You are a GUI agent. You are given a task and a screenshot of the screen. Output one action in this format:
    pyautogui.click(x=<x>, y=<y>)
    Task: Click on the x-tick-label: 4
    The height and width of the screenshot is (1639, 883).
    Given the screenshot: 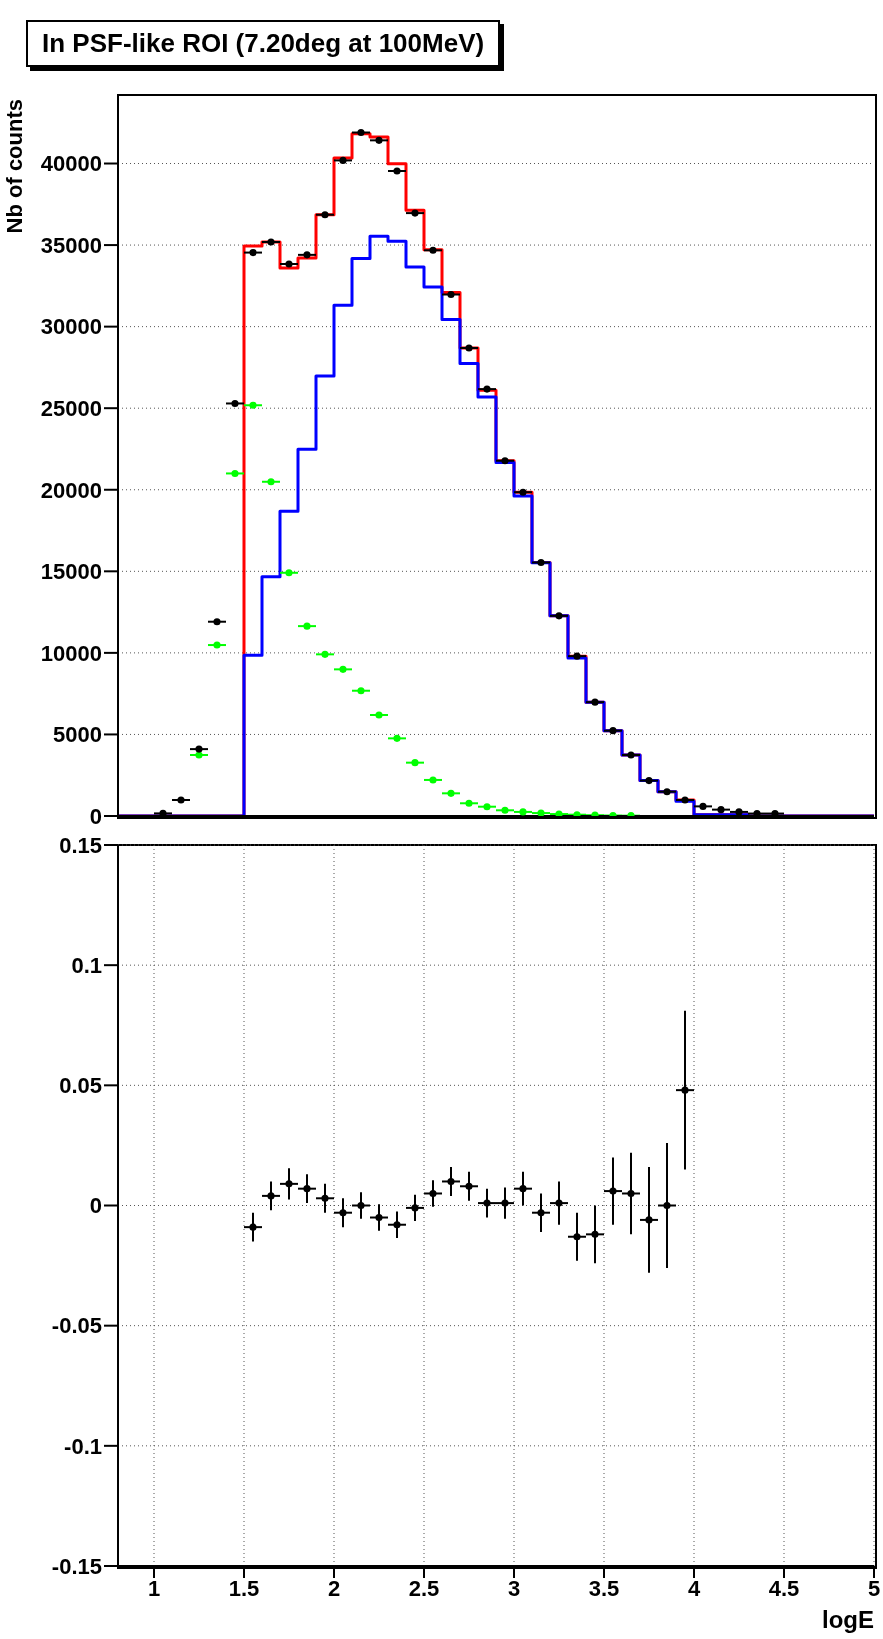 What is the action you would take?
    pyautogui.click(x=694, y=1588)
    